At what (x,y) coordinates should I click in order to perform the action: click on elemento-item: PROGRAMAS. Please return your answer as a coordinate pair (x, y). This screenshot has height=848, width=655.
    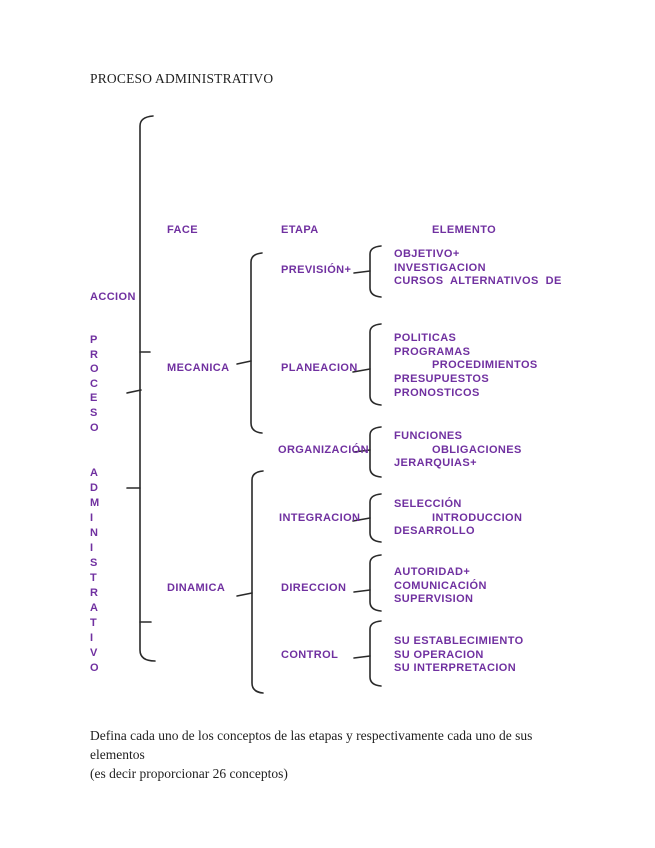
    Looking at the image, I should click on (432, 351).